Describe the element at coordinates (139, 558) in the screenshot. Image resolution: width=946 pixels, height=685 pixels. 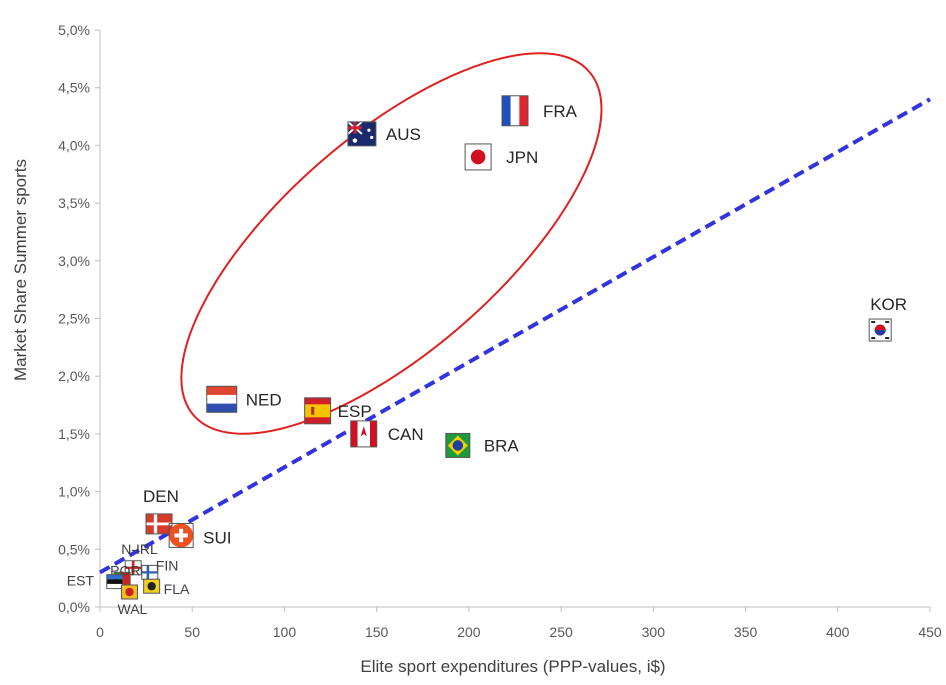
I see `data-point-n-irl: N-IRL` at that location.